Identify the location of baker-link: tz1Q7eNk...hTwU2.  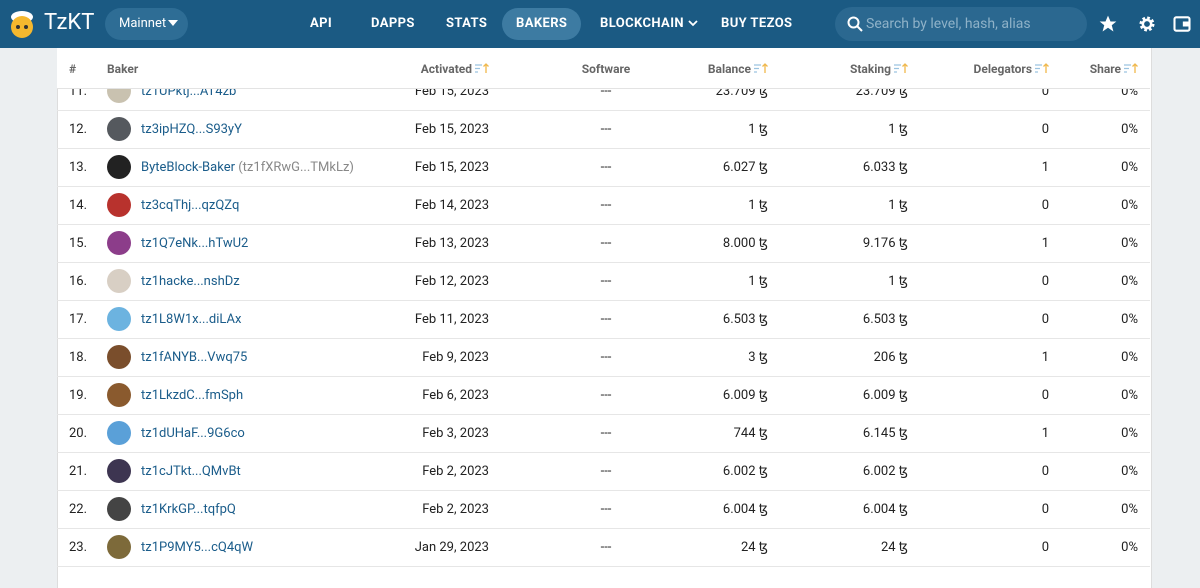
(195, 243).